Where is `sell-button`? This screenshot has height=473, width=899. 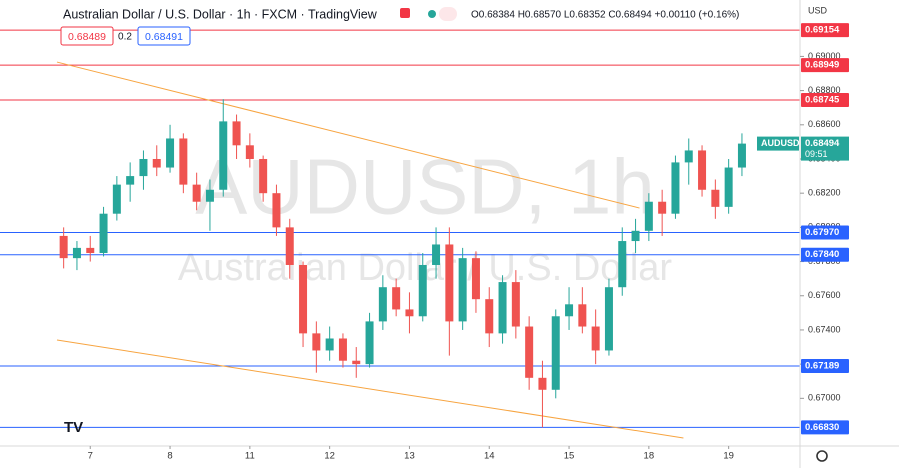 sell-button is located at coordinates (87, 36).